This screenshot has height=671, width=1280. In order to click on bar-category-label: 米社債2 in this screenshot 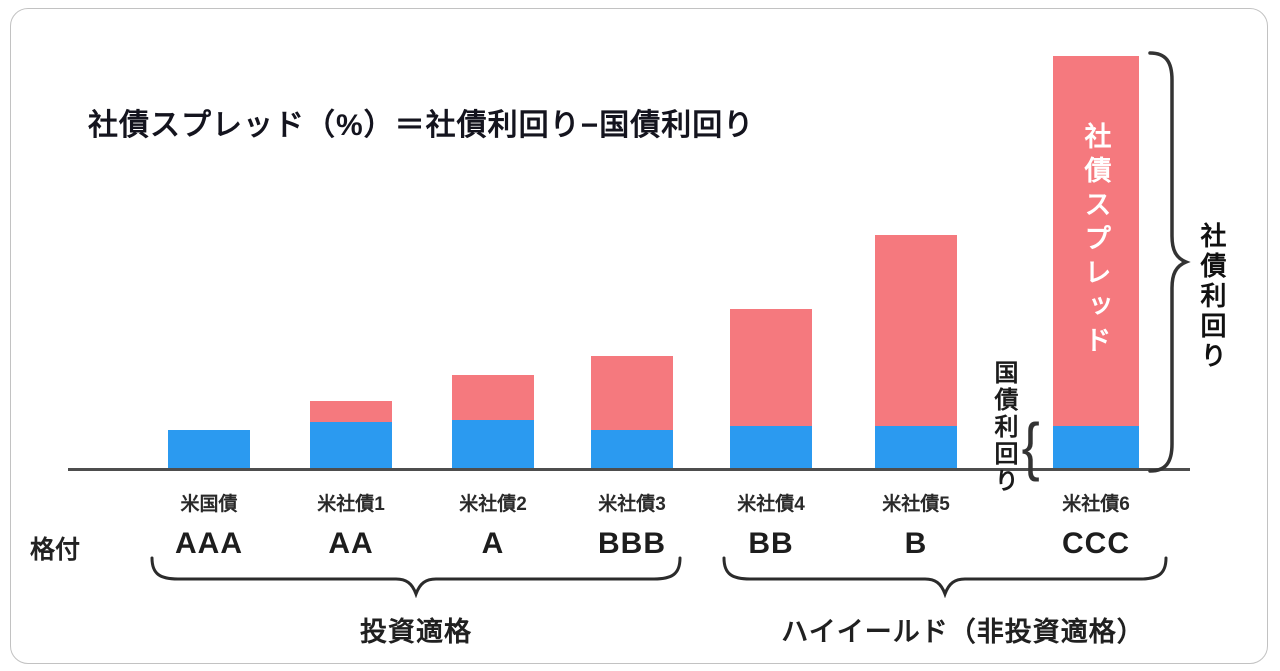, I will do `click(493, 504)`.